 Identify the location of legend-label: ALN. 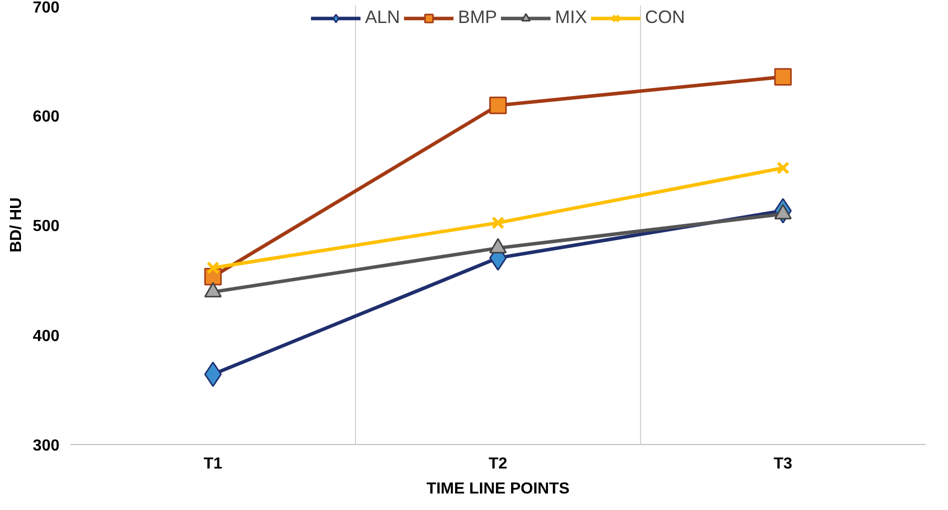
(382, 17).